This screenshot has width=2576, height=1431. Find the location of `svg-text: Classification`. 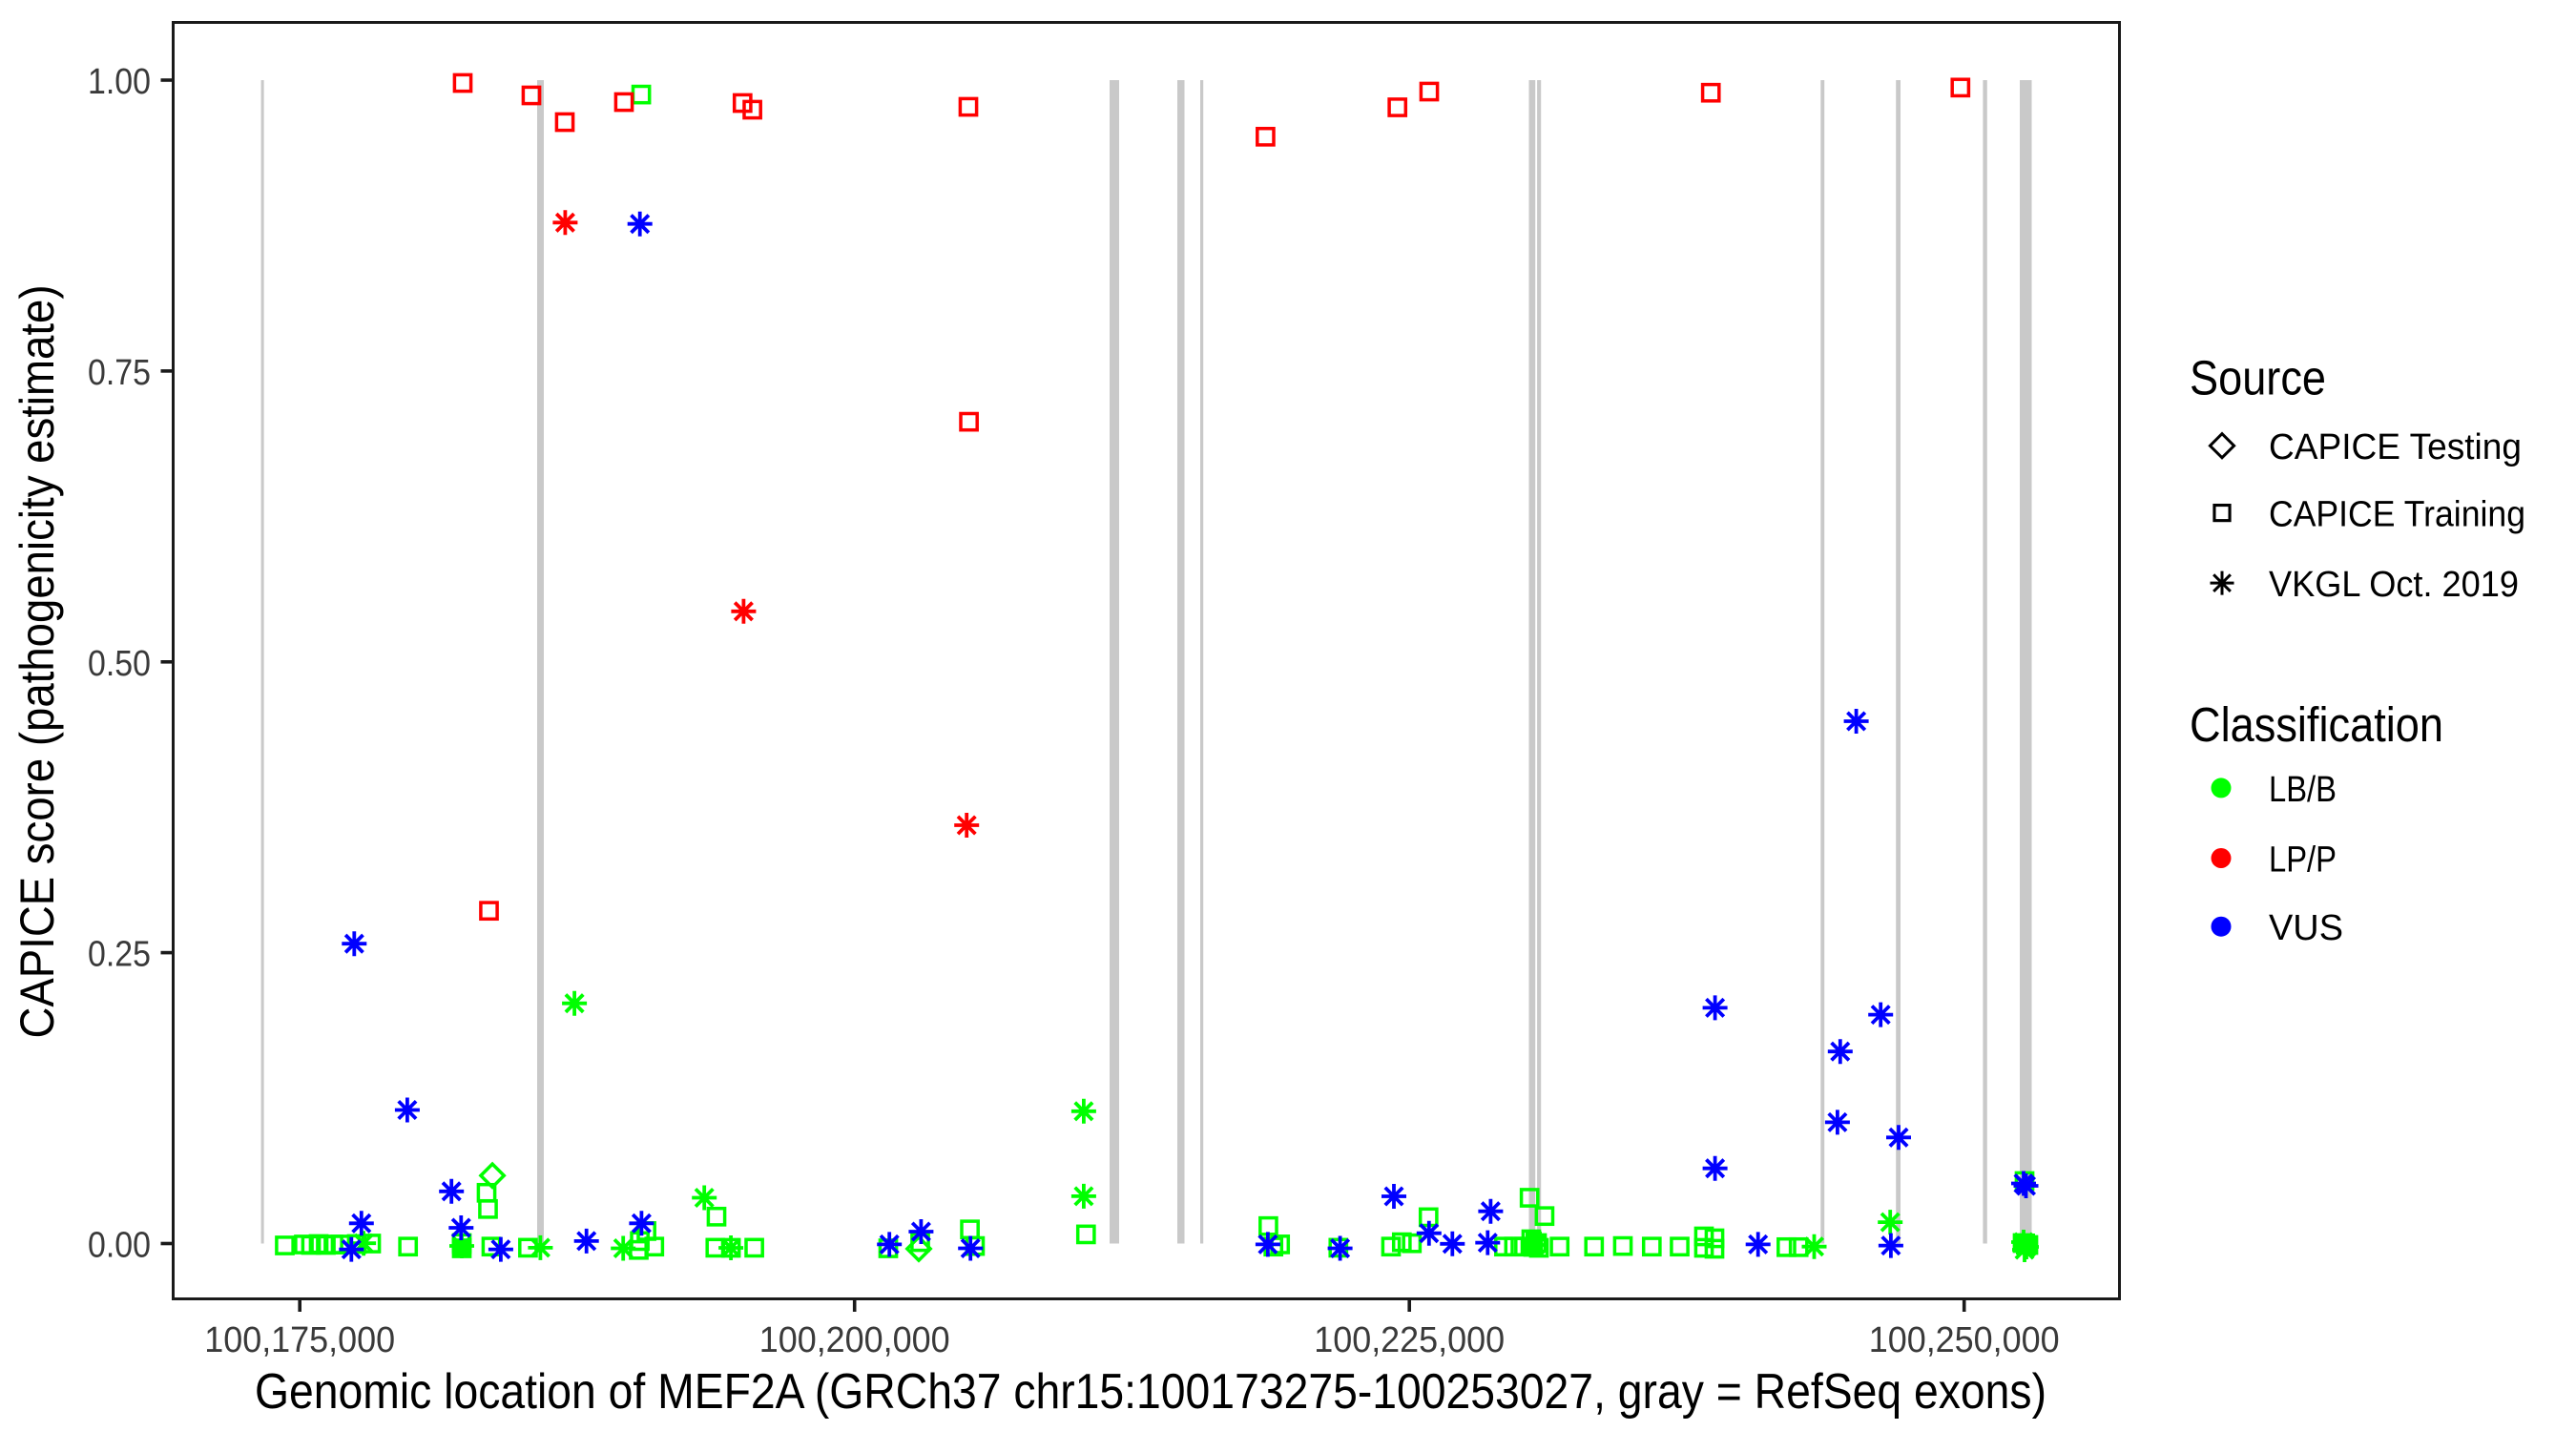

svg-text: Classification is located at coordinates (2316, 724).